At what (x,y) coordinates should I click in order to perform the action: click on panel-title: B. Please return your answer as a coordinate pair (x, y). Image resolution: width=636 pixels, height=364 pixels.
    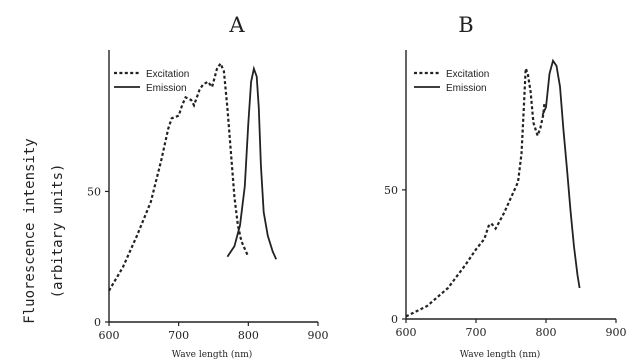
    Looking at the image, I should click on (465, 25).